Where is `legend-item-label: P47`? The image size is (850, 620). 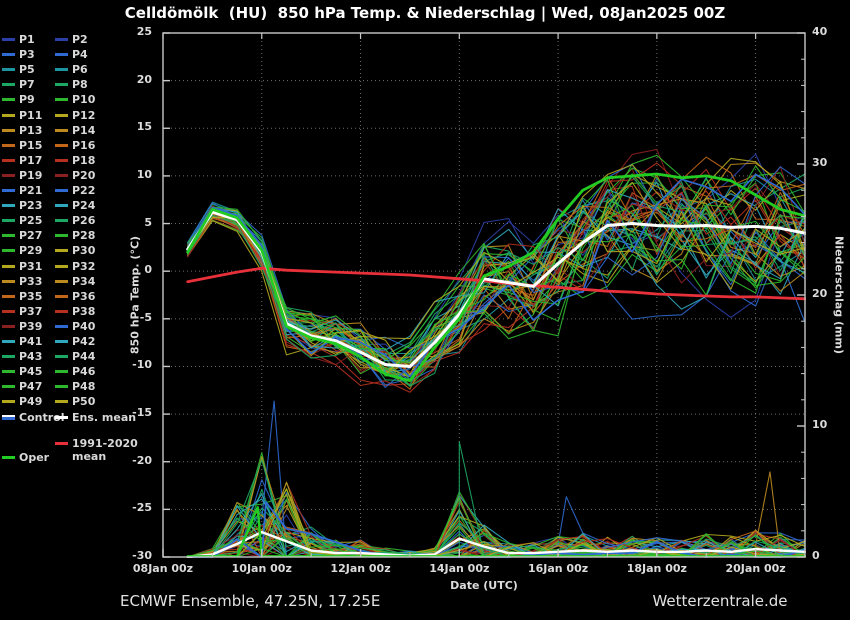 legend-item-label: P47 is located at coordinates (31, 387).